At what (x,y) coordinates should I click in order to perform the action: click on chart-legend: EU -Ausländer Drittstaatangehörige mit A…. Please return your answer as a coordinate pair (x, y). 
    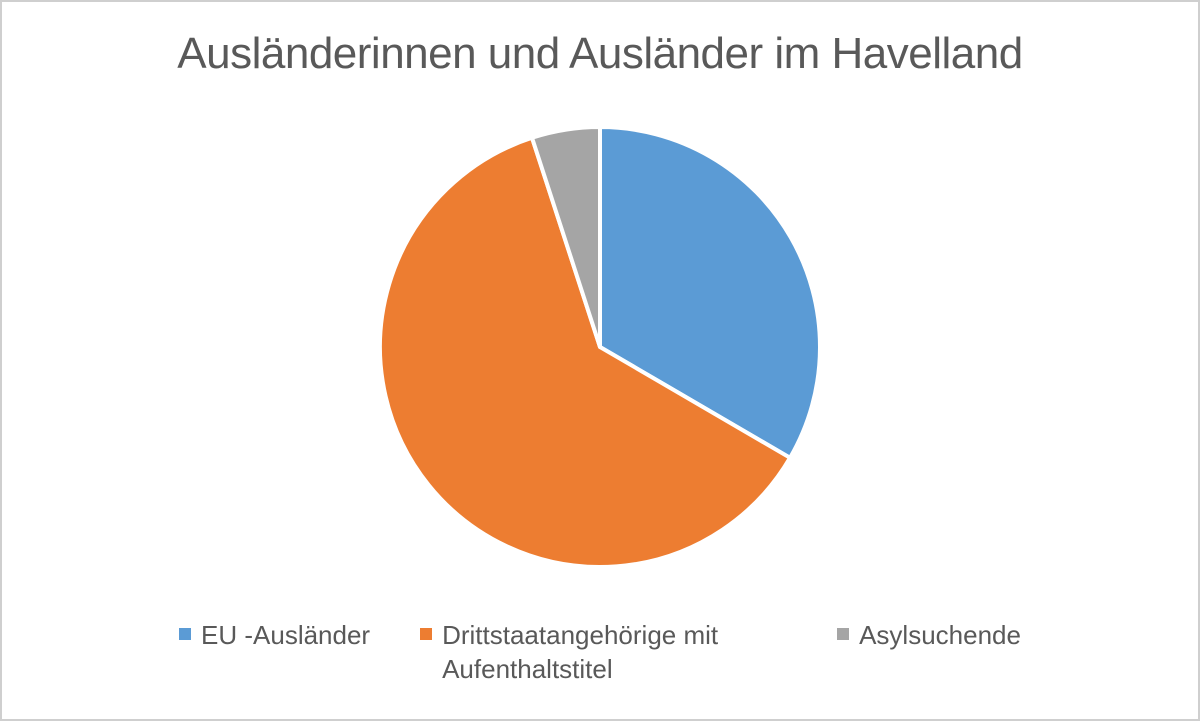
    Looking at the image, I should click on (600, 652).